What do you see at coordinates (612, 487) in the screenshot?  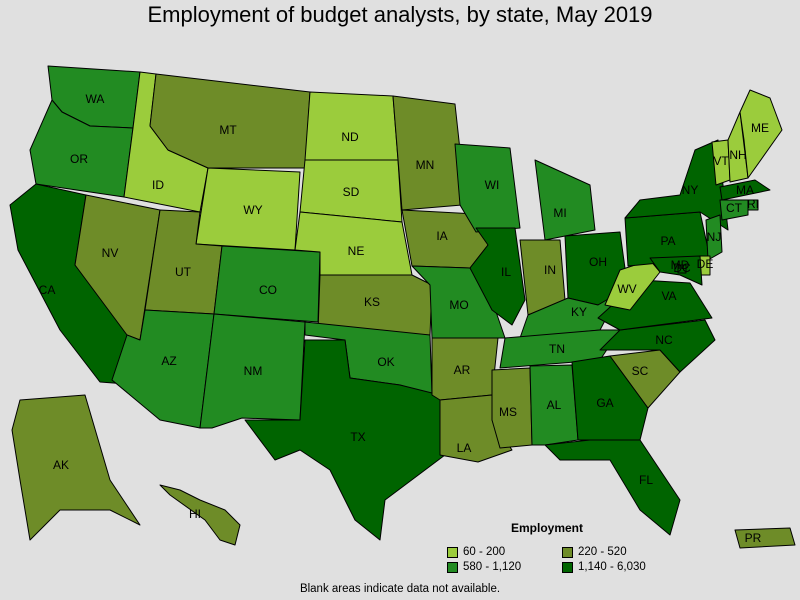 I see `state-fl` at bounding box center [612, 487].